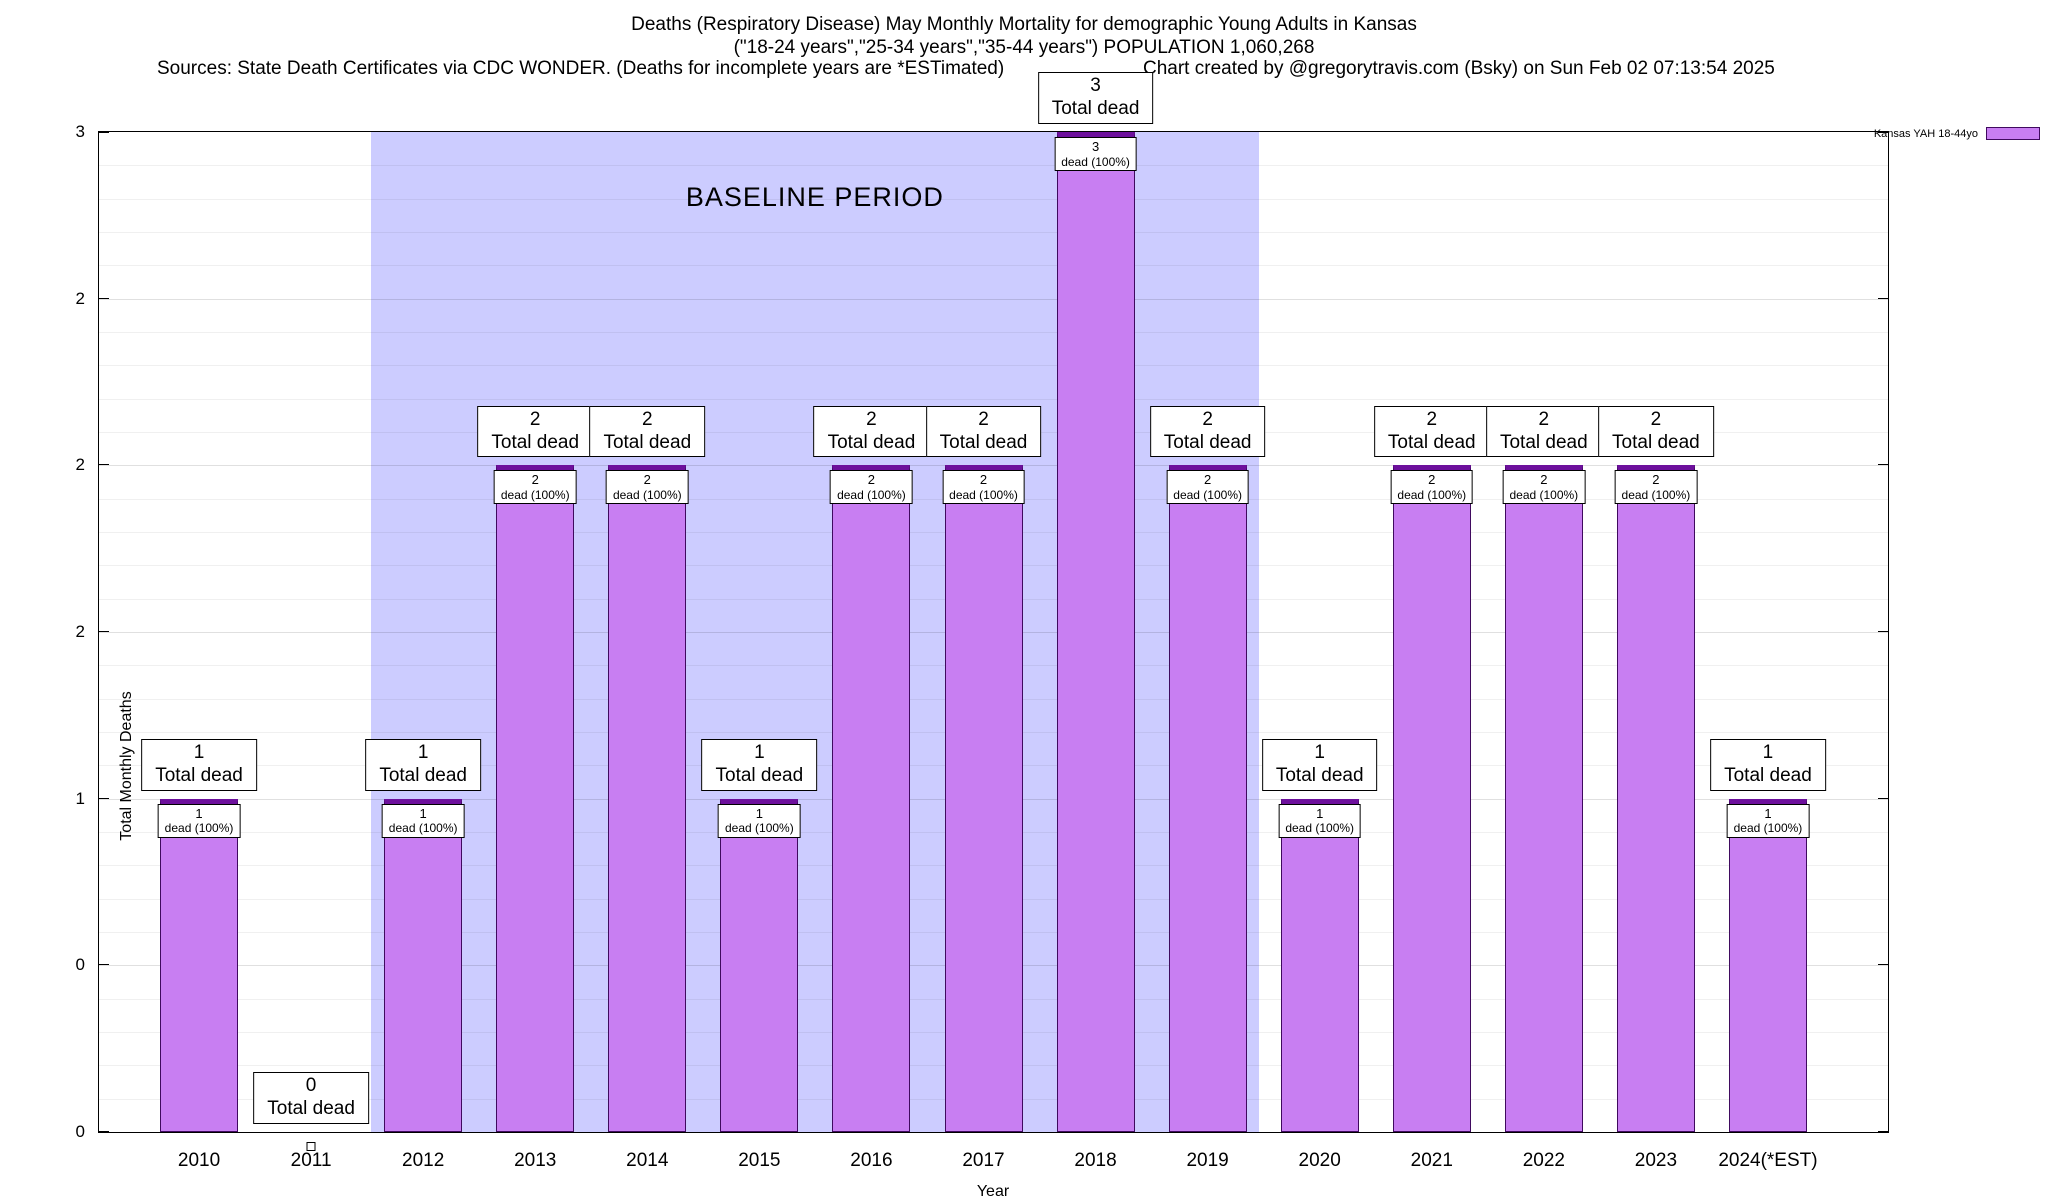 The width and height of the screenshot is (2048, 1200). What do you see at coordinates (80, 298) in the screenshot?
I see `y-tick-label: 2` at bounding box center [80, 298].